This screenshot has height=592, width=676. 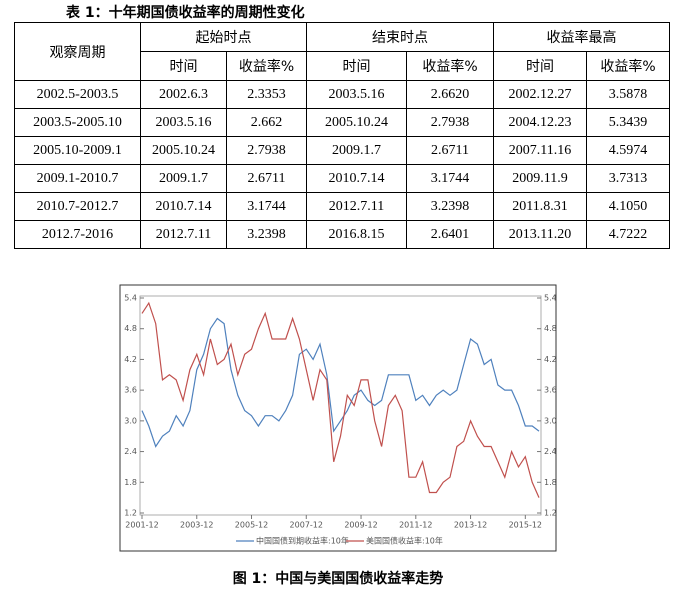 I want to click on table-cell: 2013.11.20, so click(x=540, y=234).